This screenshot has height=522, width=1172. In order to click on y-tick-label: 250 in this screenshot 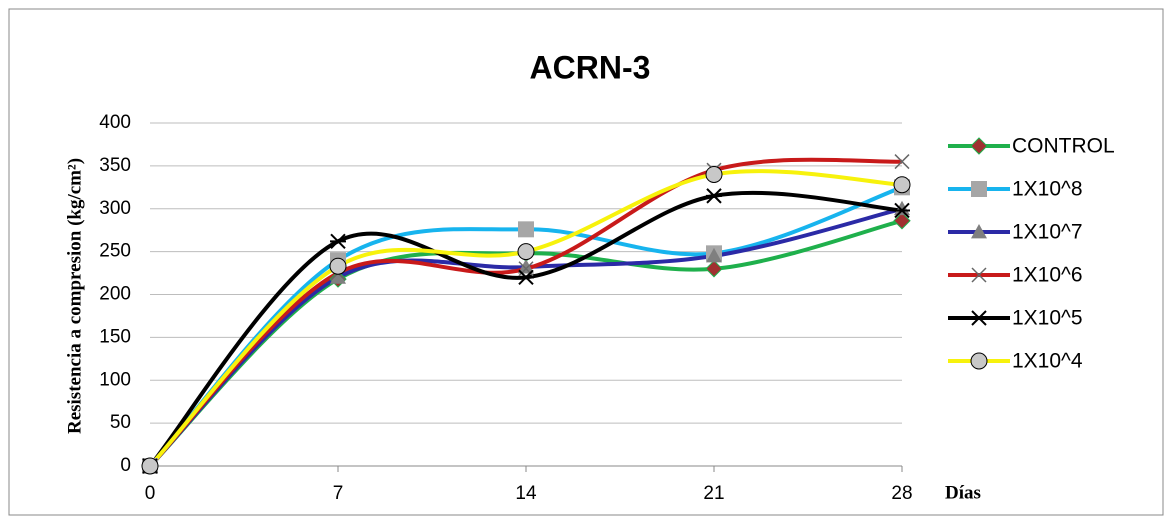, I will do `click(115, 251)`.